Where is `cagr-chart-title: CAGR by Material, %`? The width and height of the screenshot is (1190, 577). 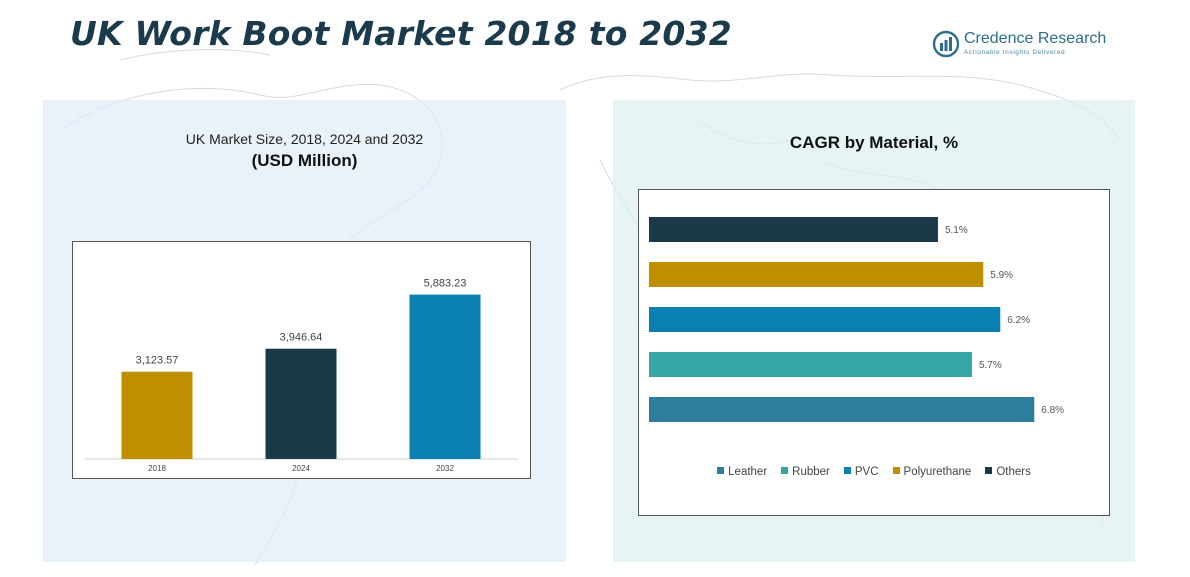
cagr-chart-title: CAGR by Material, % is located at coordinates (874, 142).